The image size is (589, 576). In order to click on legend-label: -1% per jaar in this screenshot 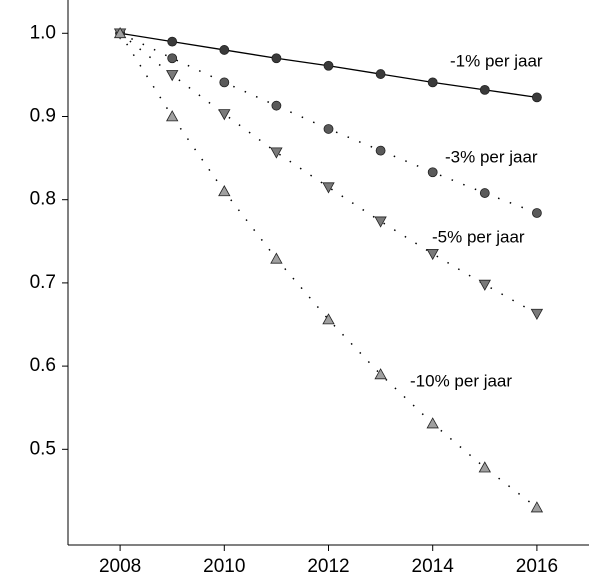, I will do `click(496, 60)`.